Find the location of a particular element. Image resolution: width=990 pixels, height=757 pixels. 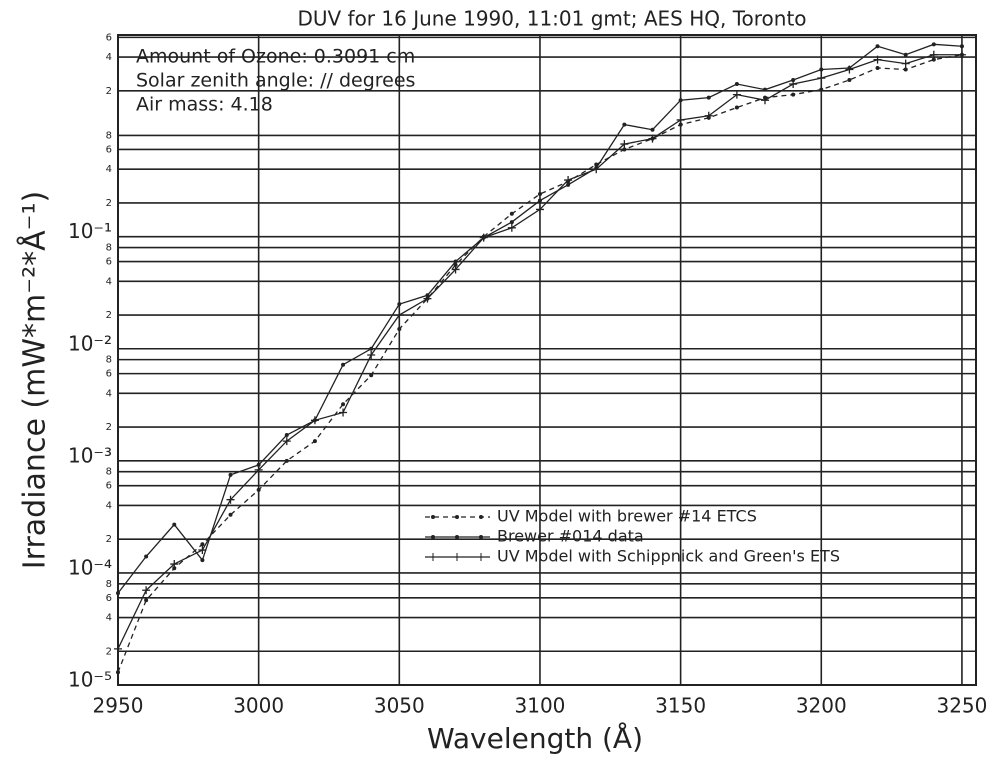

x-tick-label: 3150 is located at coordinates (680, 706).